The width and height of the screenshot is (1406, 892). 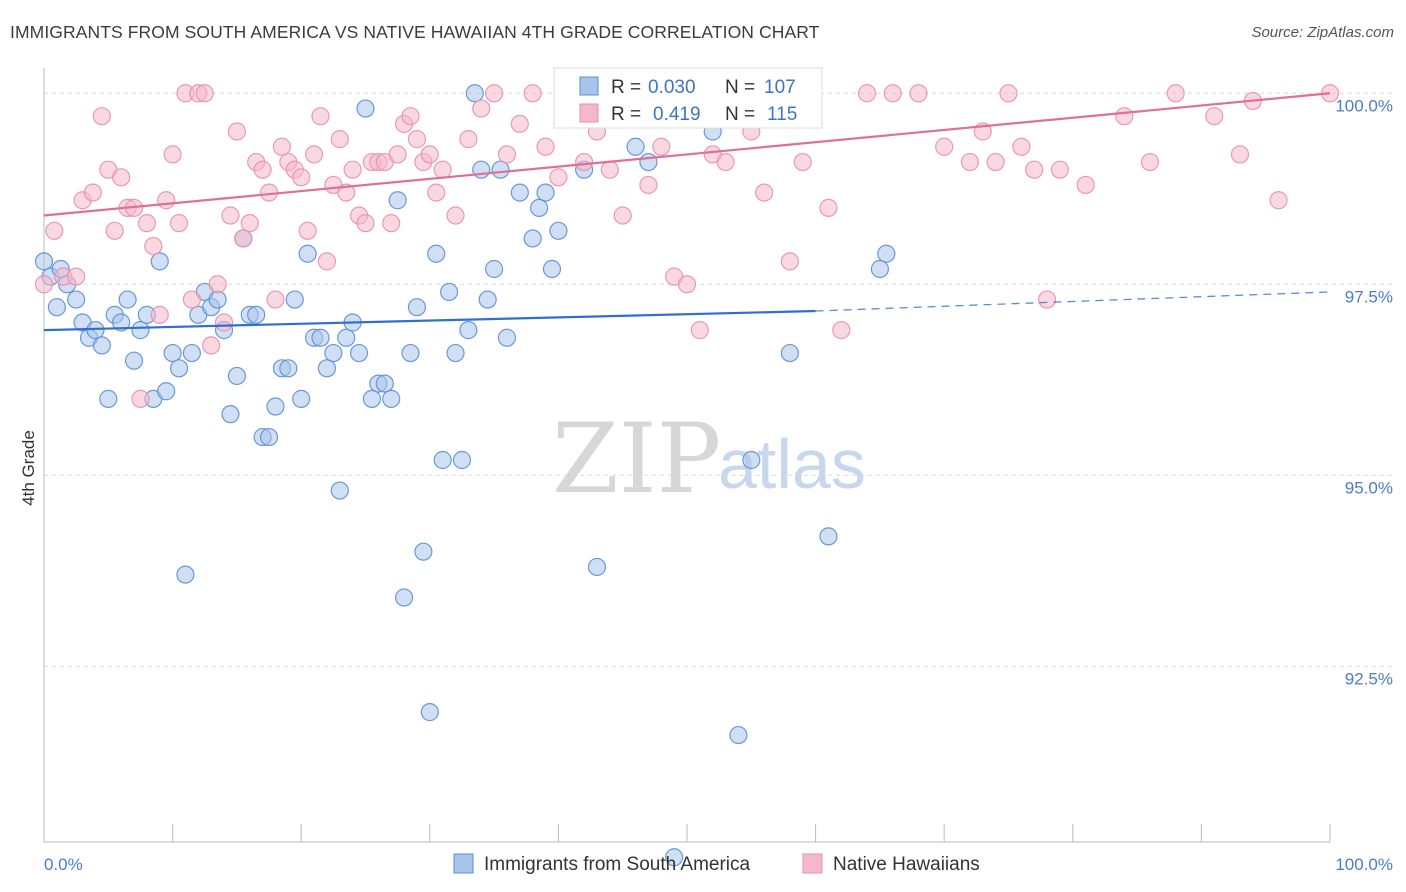 I want to click on watermark-zip: ZIP, so click(x=636, y=459).